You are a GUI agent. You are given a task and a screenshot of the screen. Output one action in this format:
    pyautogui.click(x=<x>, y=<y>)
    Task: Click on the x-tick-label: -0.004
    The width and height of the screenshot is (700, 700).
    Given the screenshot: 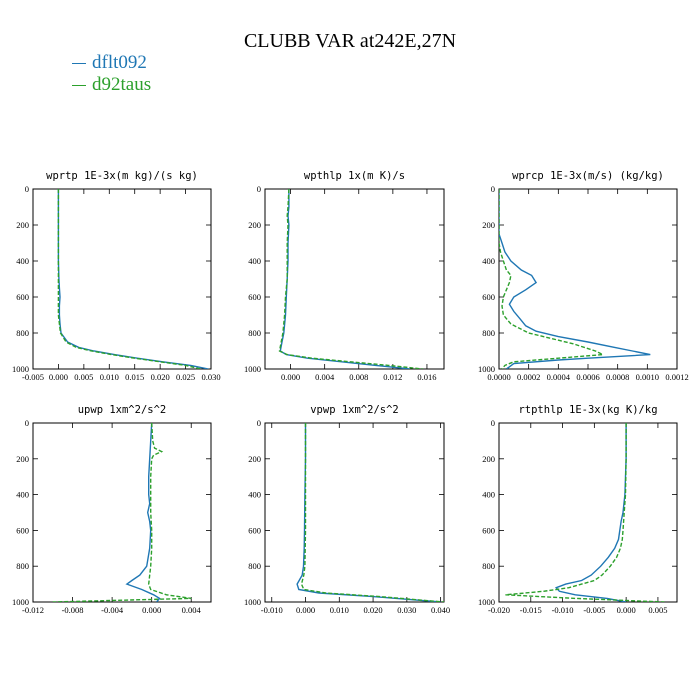 What is the action you would take?
    pyautogui.click(x=112, y=610)
    